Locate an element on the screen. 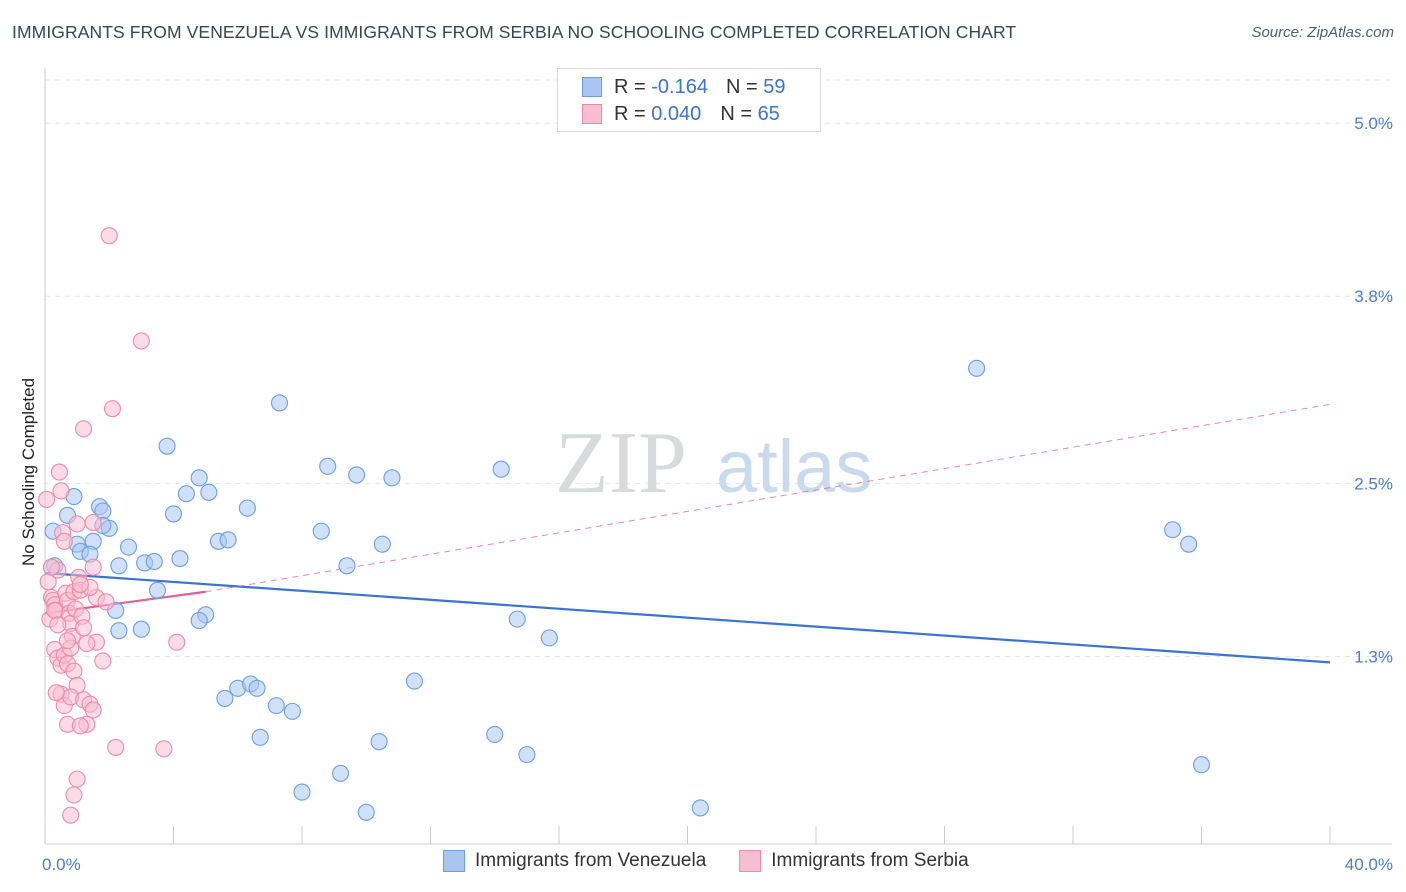 This screenshot has height=892, width=1406. source-credit: Source: ZipAtlas.com is located at coordinates (1322, 32).